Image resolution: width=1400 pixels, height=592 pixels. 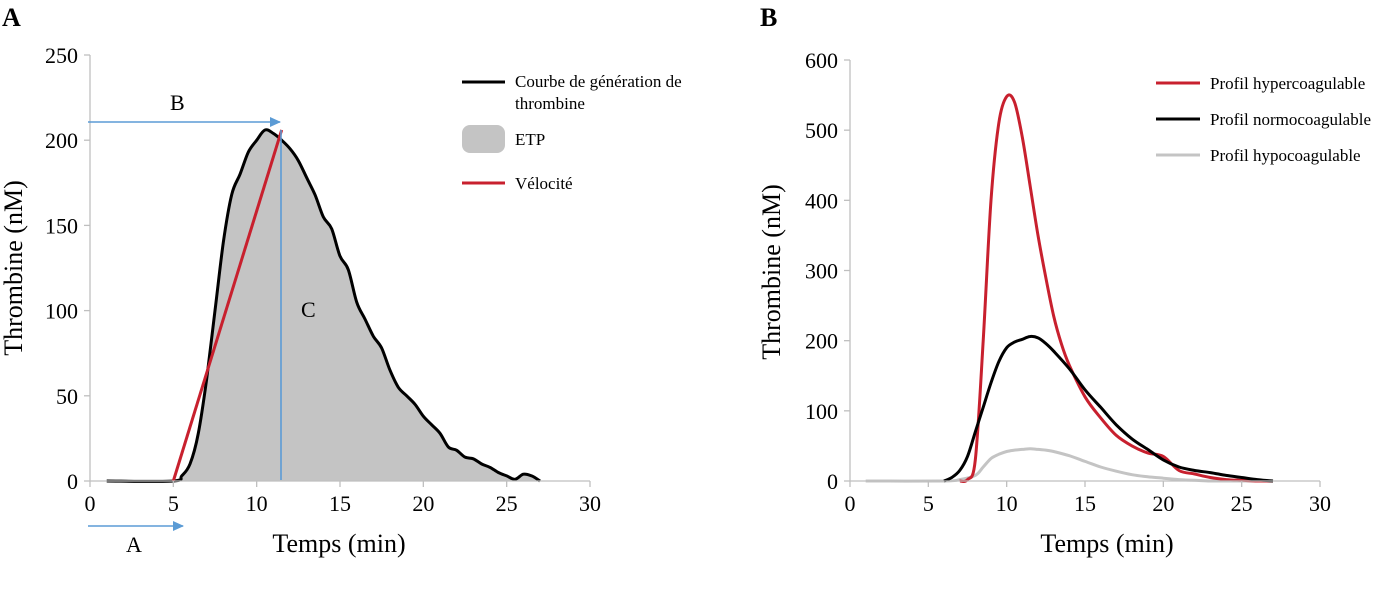 I want to click on annotation-c: C, so click(x=308, y=309).